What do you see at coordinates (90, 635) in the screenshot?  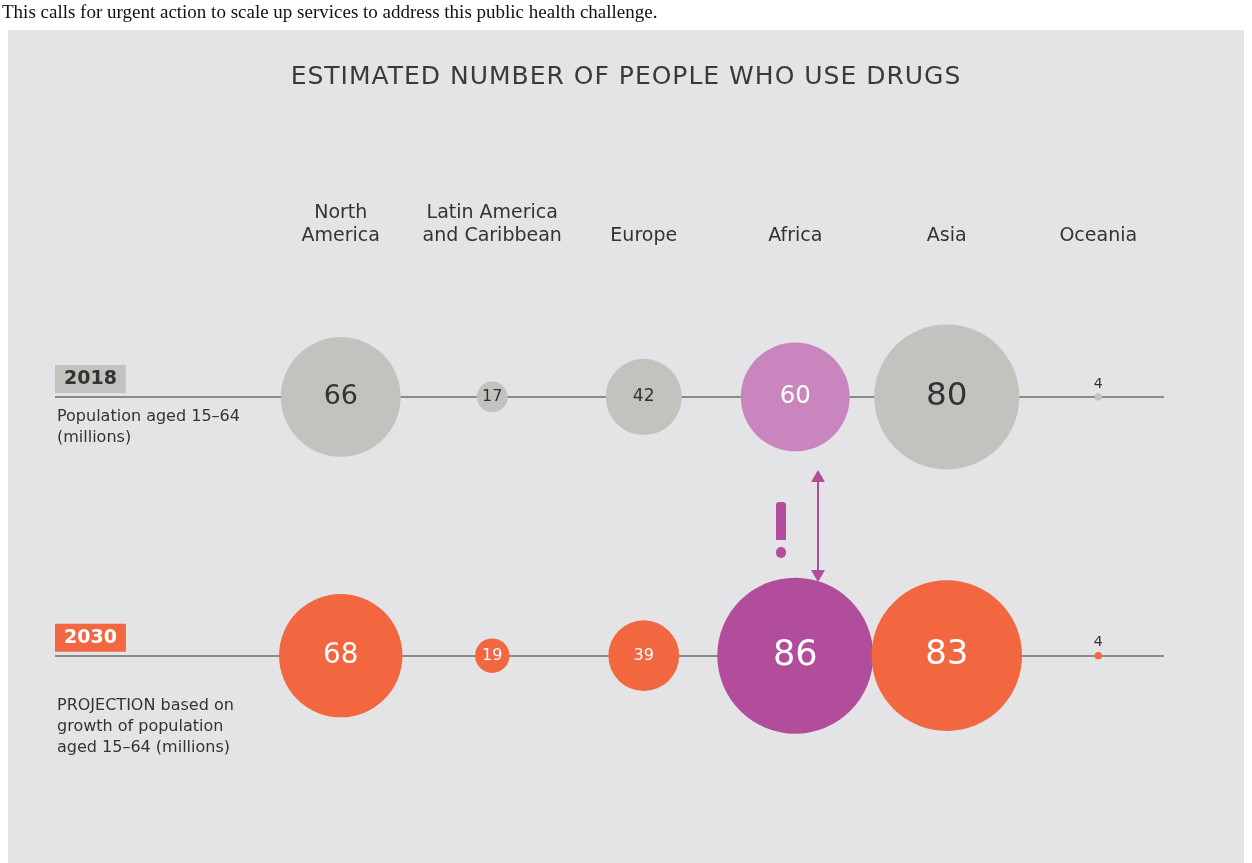 I see `text: 2030` at bounding box center [90, 635].